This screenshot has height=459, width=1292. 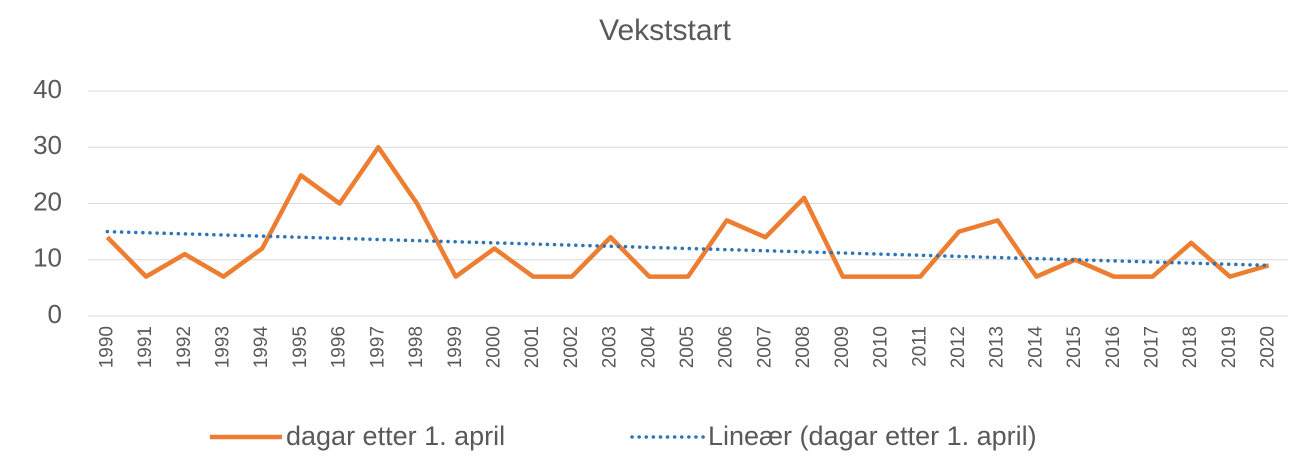 What do you see at coordinates (1229, 347) in the screenshot?
I see `x-tick-label: 2019` at bounding box center [1229, 347].